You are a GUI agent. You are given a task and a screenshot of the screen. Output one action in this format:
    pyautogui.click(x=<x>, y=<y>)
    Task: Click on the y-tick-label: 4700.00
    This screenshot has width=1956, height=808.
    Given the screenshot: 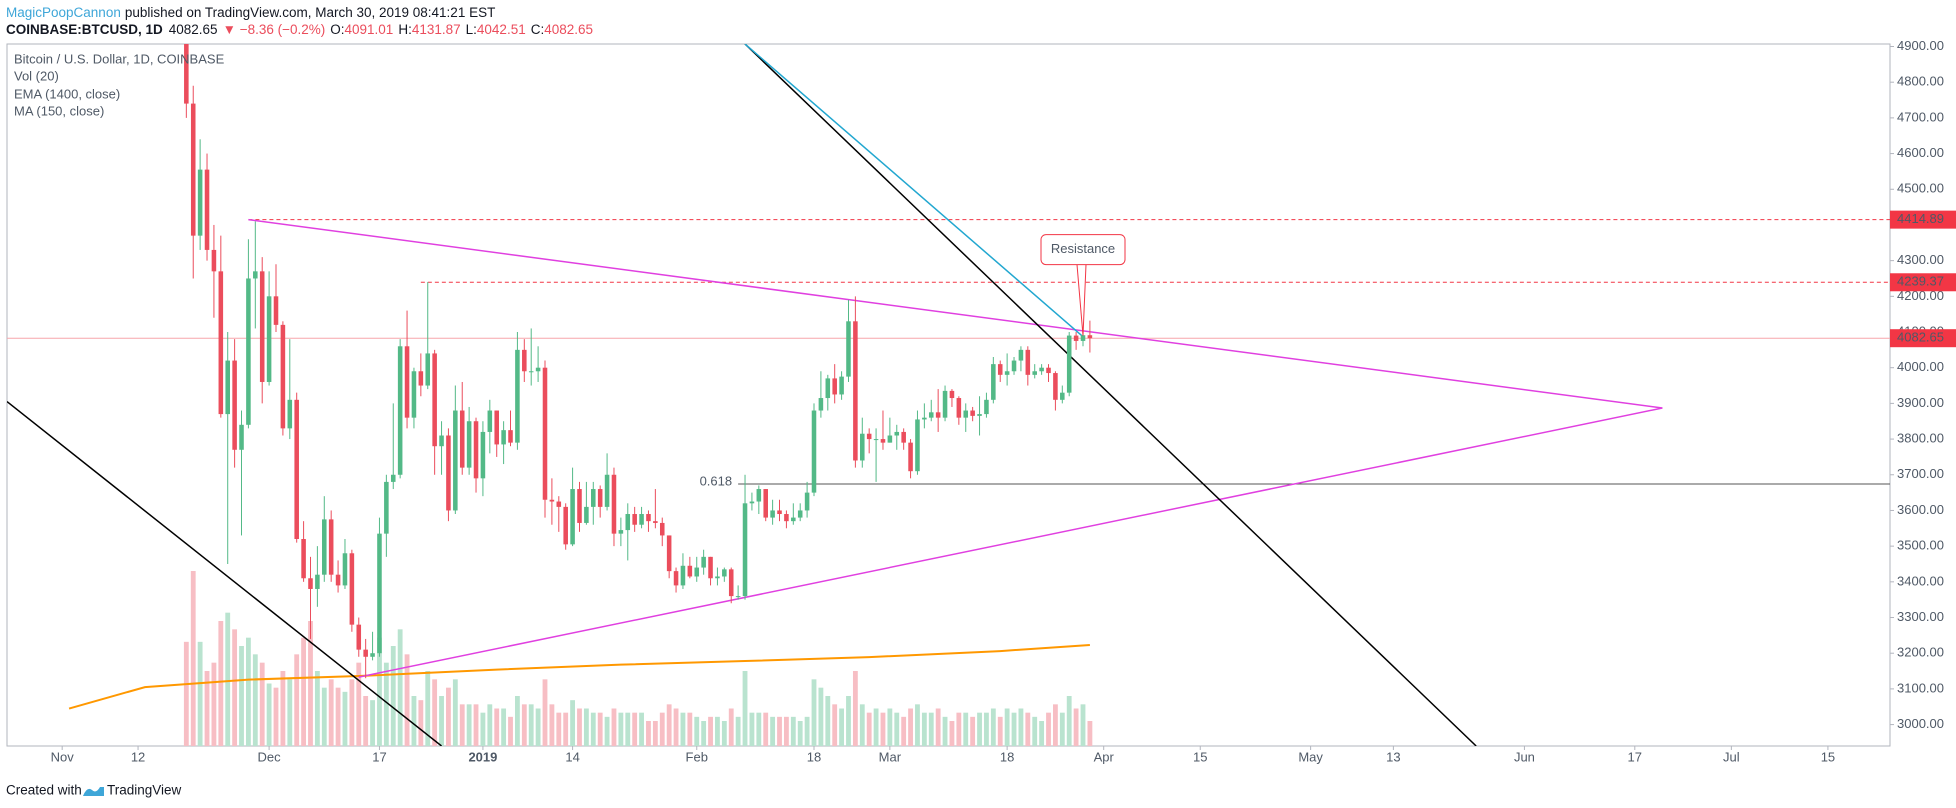 What is the action you would take?
    pyautogui.click(x=1920, y=116)
    